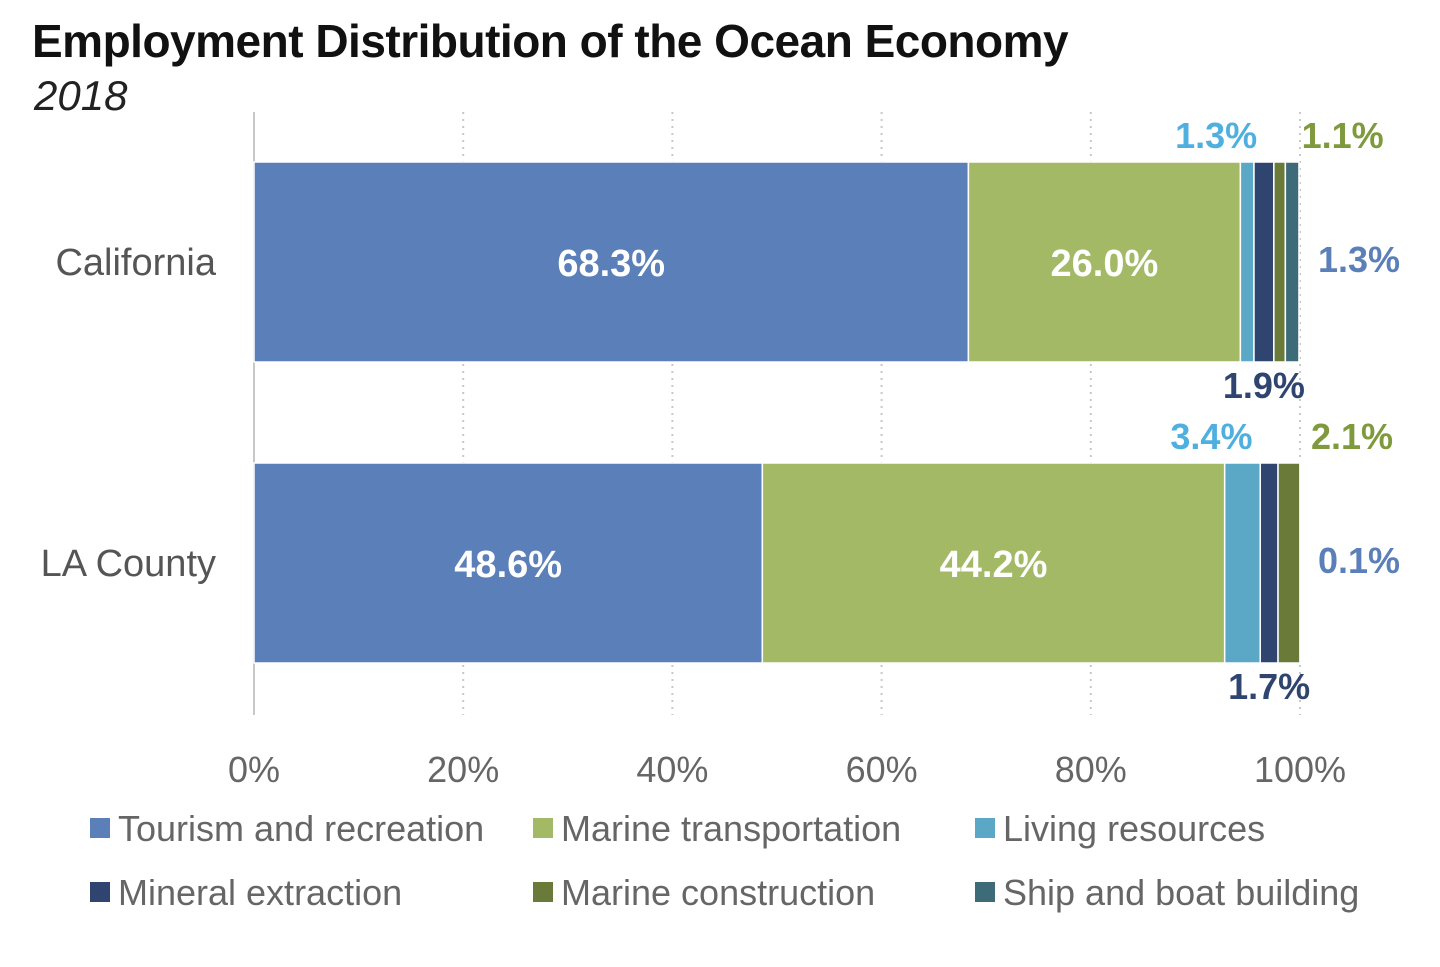 The image size is (1440, 967). Describe the element at coordinates (731, 828) in the screenshot. I see `legend-label: Marine transportation` at that location.